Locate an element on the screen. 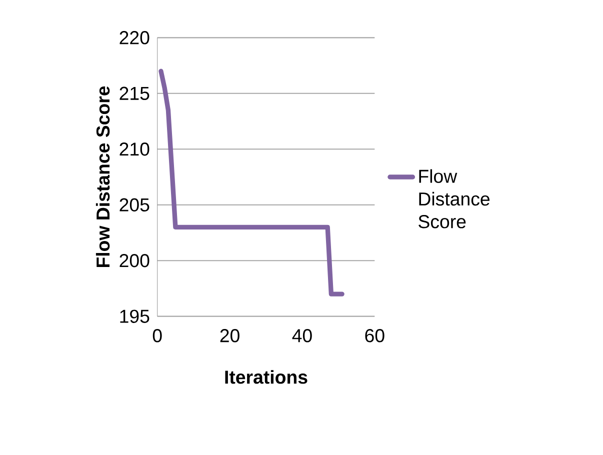  y-tick-label: 205 is located at coordinates (135, 205).